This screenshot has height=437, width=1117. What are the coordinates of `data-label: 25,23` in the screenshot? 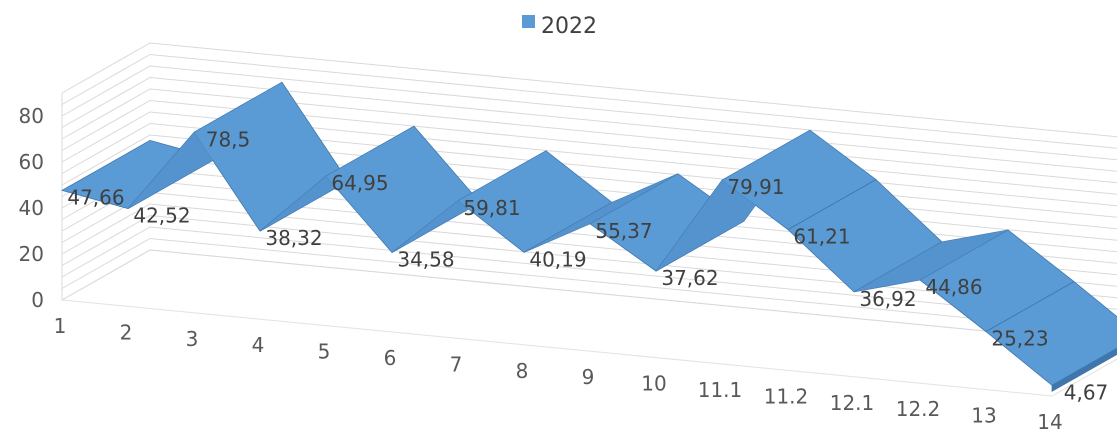 It's located at (1019, 339).